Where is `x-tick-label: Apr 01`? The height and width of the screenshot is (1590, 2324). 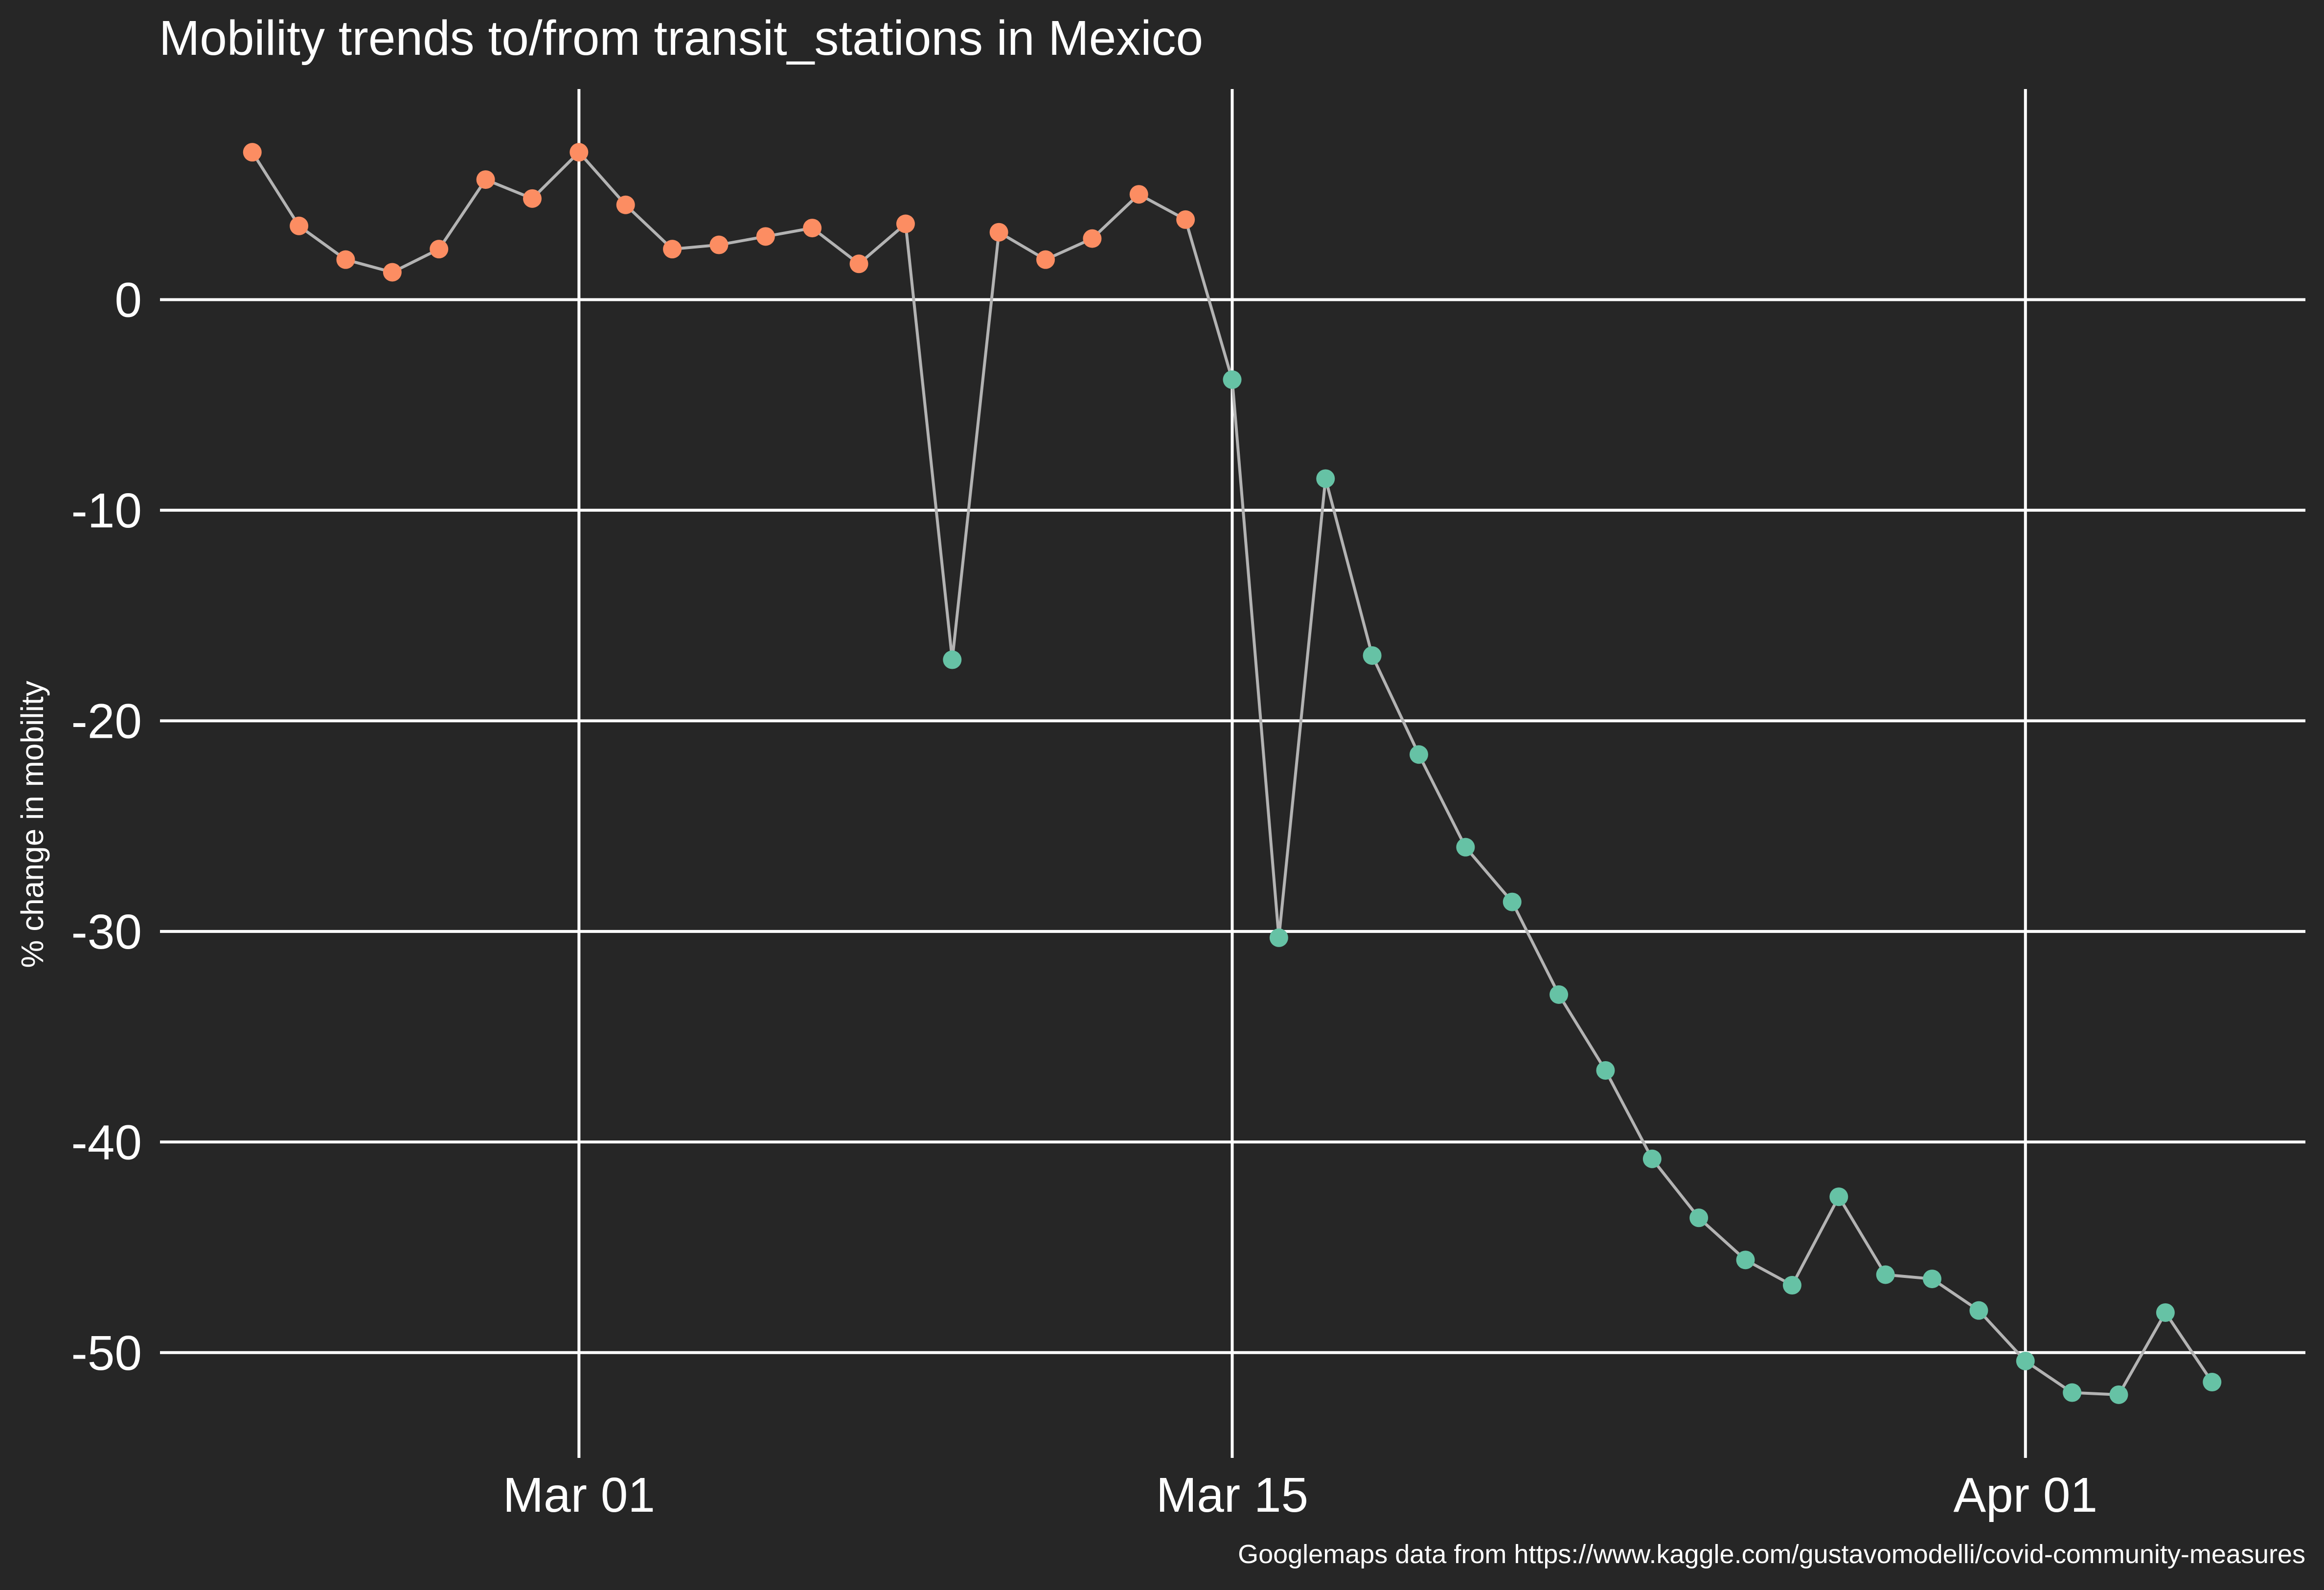
x-tick-label: Apr 01 is located at coordinates (2025, 1495).